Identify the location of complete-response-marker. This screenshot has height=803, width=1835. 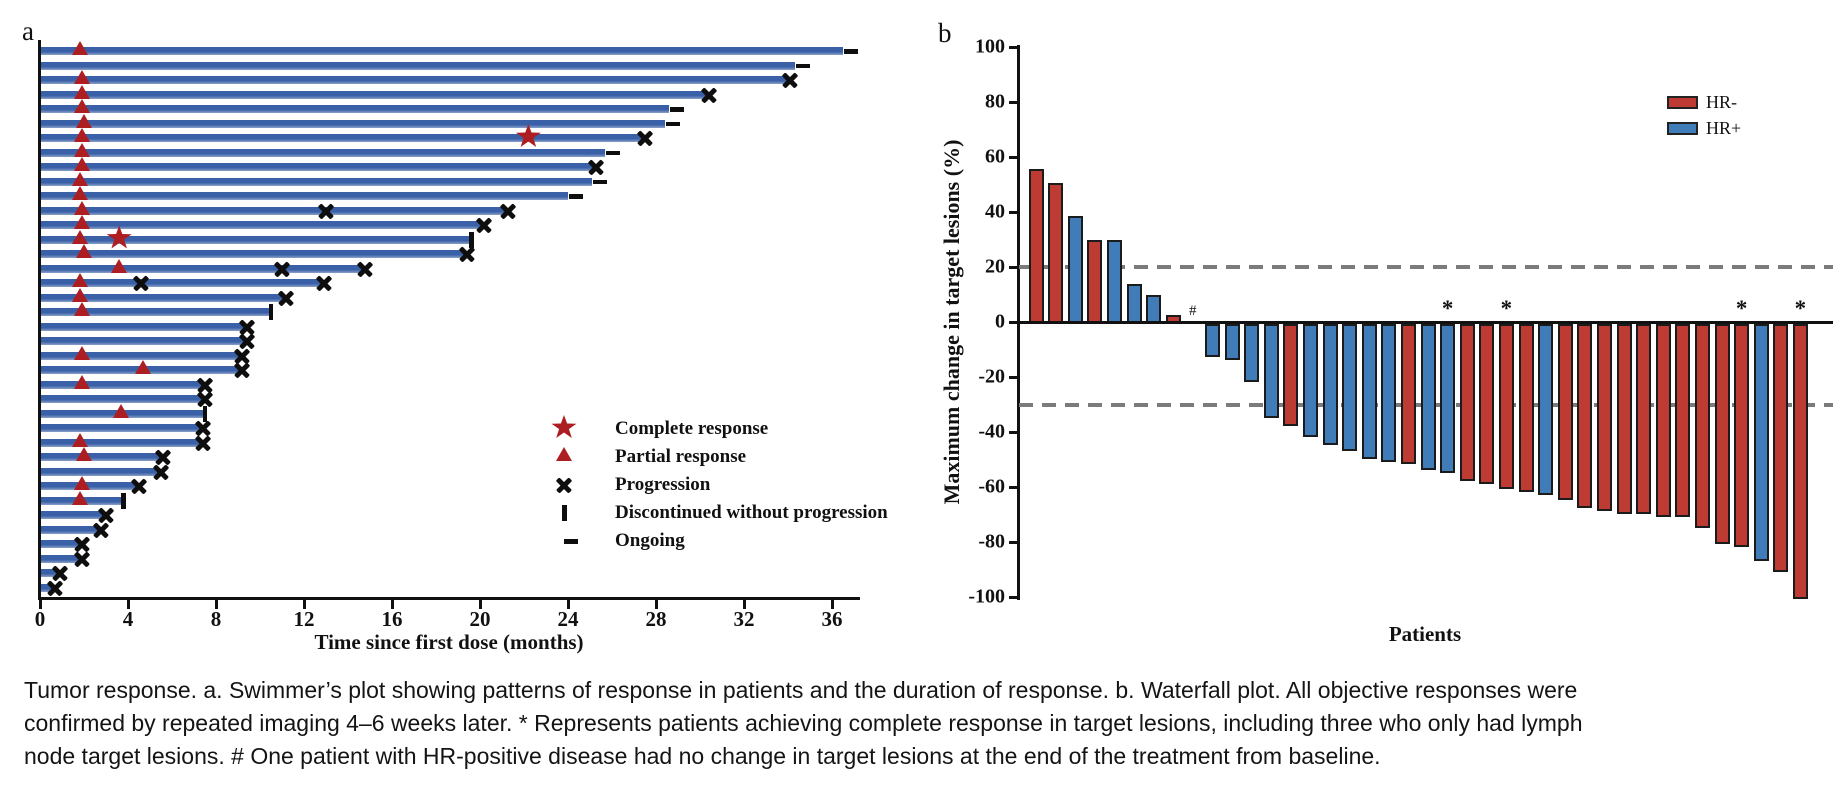
(564, 426).